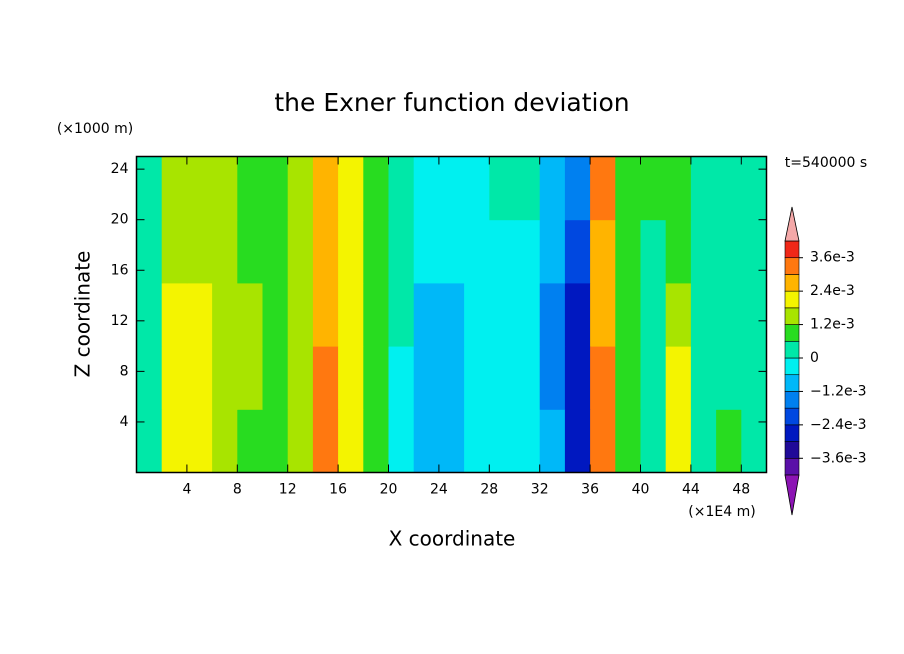 This screenshot has height=654, width=904. I want to click on y-tick-label: 8, so click(124, 371).